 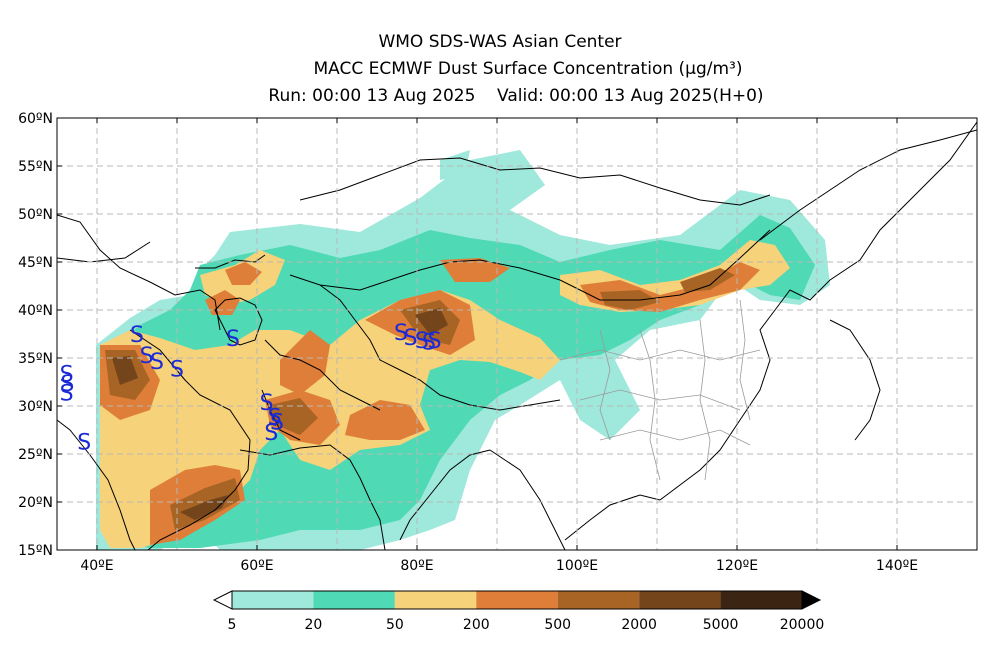 What do you see at coordinates (35, 407) in the screenshot?
I see `lat-tick-label: 30ºN` at bounding box center [35, 407].